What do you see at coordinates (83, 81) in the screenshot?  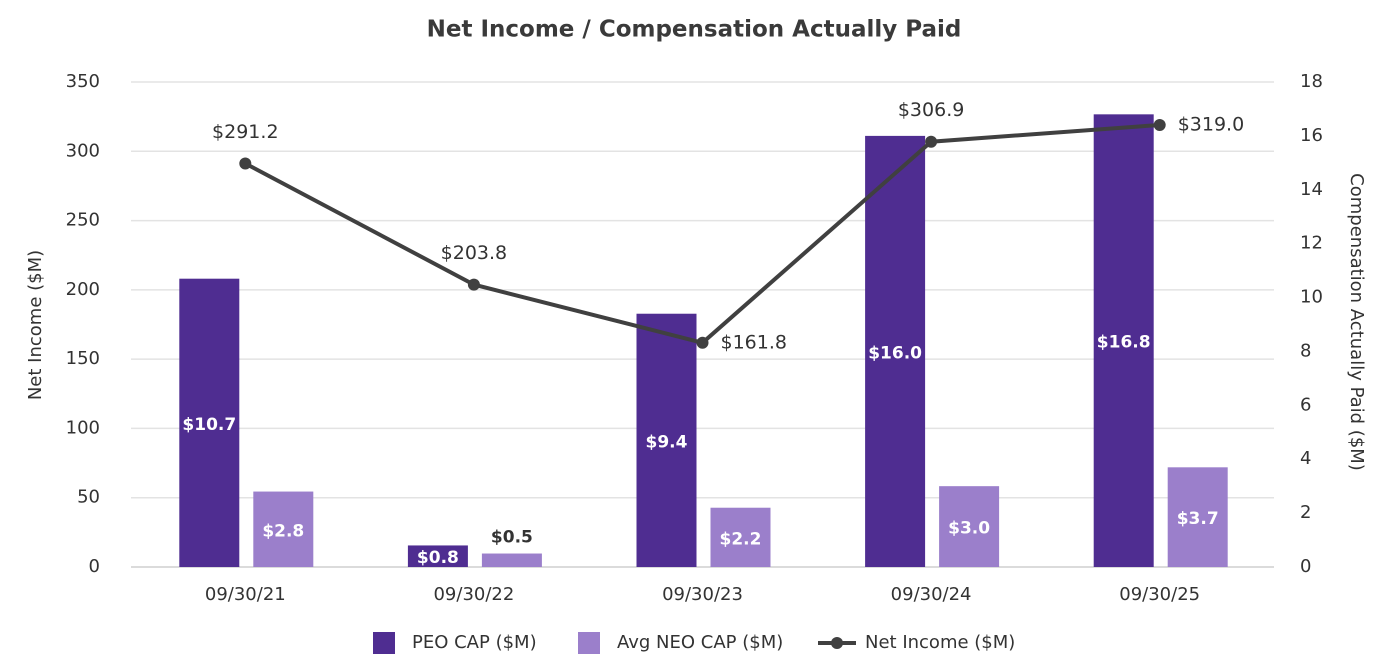 I see `y-tick-label: 350` at bounding box center [83, 81].